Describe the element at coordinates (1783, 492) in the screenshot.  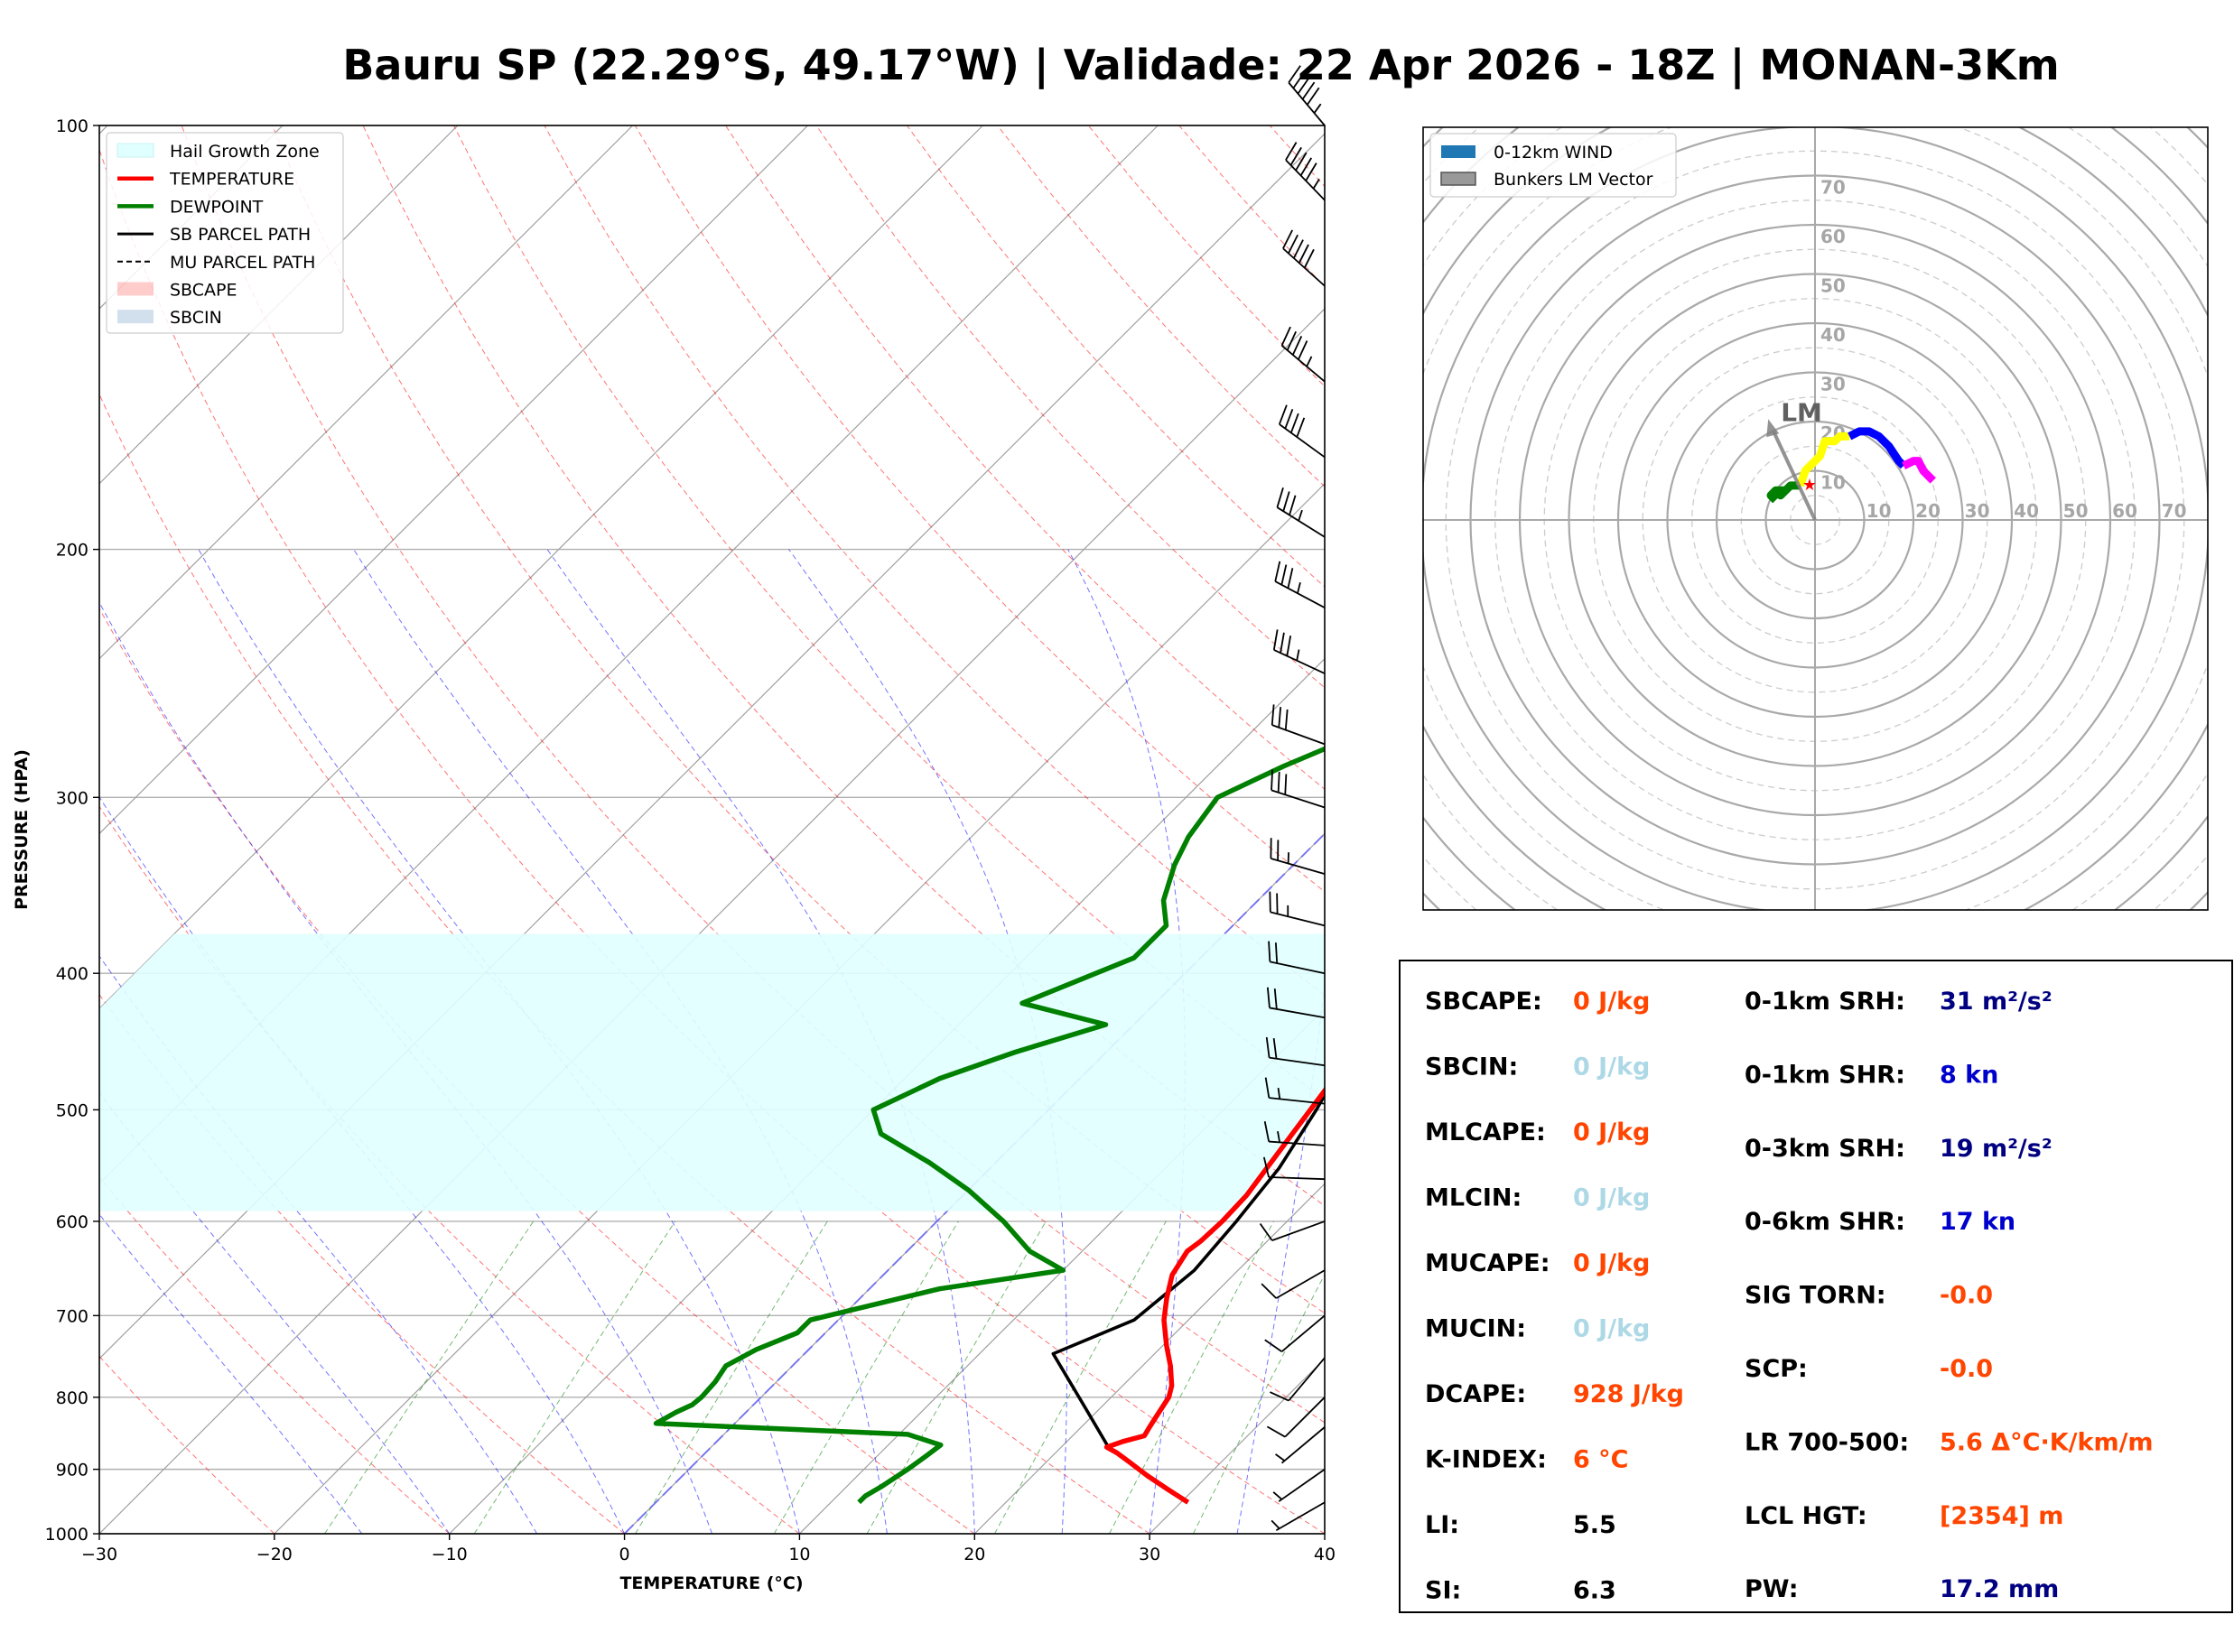
I see `hodo-segment-0-1km` at that location.